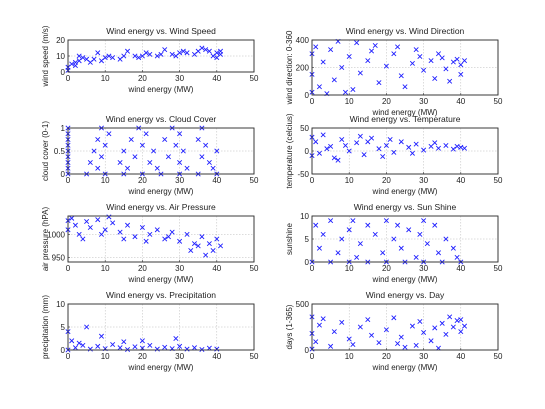 This screenshot has width=545, height=409. Describe the element at coordinates (307, 239) in the screenshot. I see `y-tick-label: 5` at that location.